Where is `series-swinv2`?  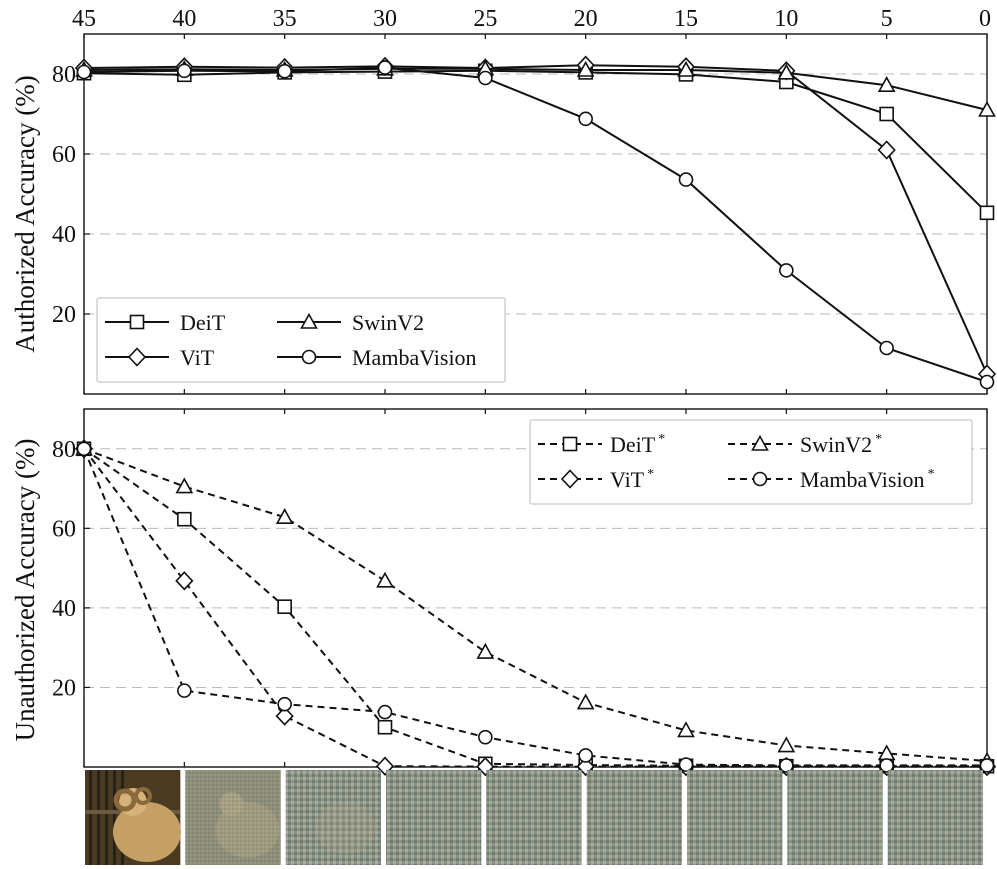 series-swinv2 is located at coordinates (535, 88).